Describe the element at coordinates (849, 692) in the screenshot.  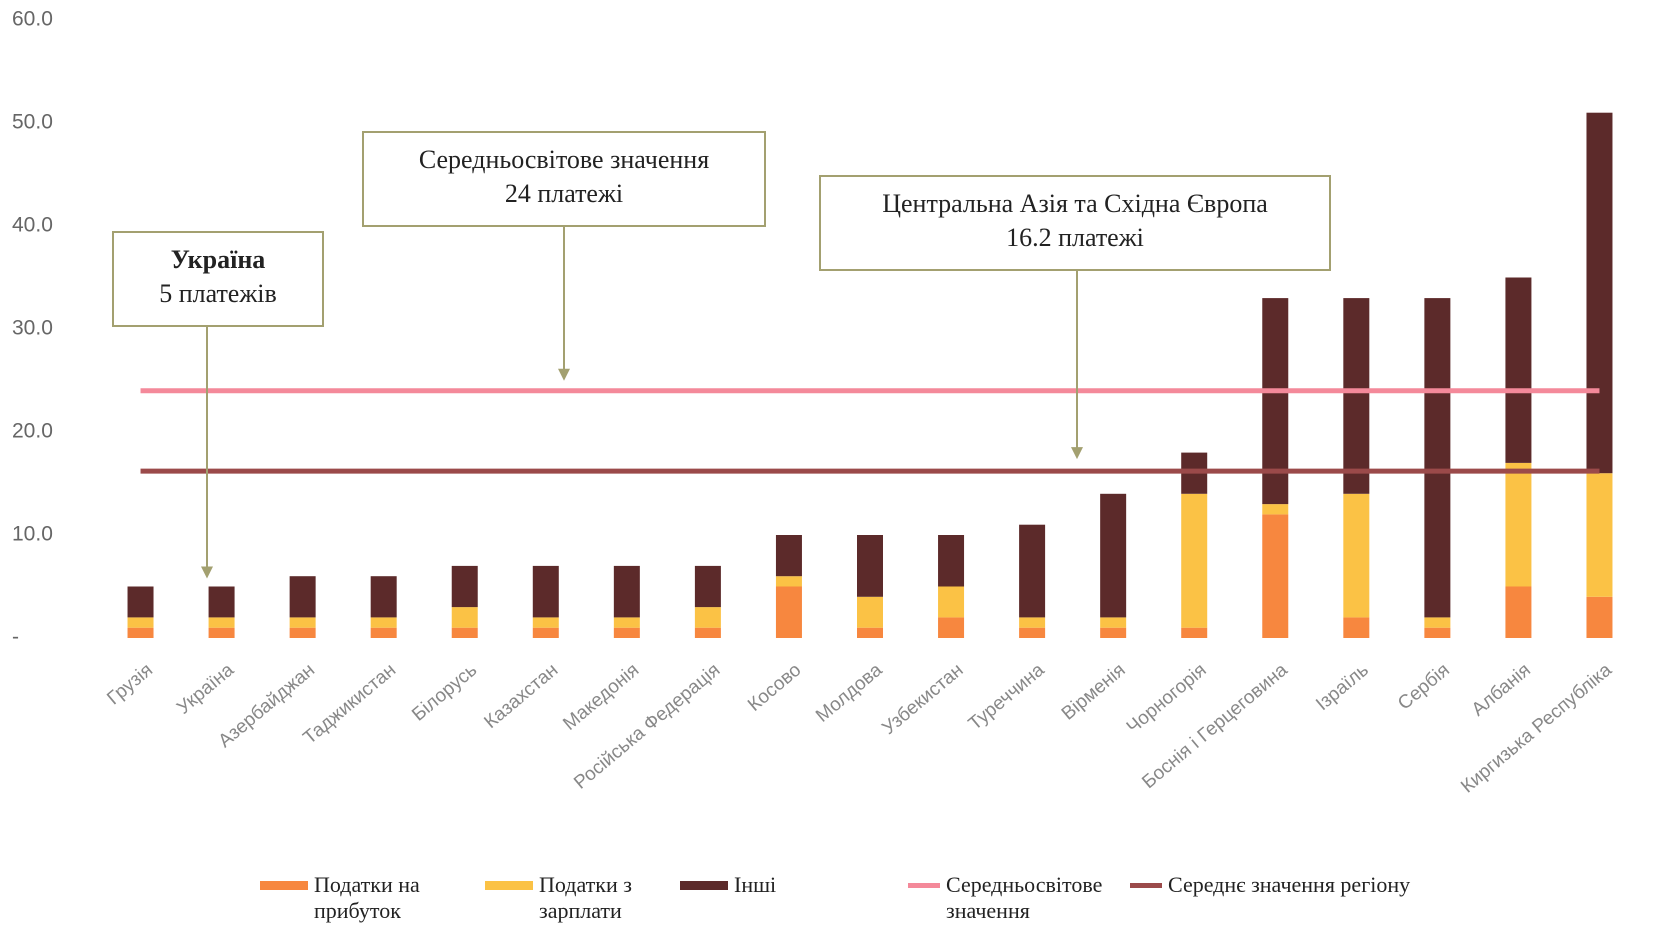
I see `x-tick-label: Молдова` at that location.